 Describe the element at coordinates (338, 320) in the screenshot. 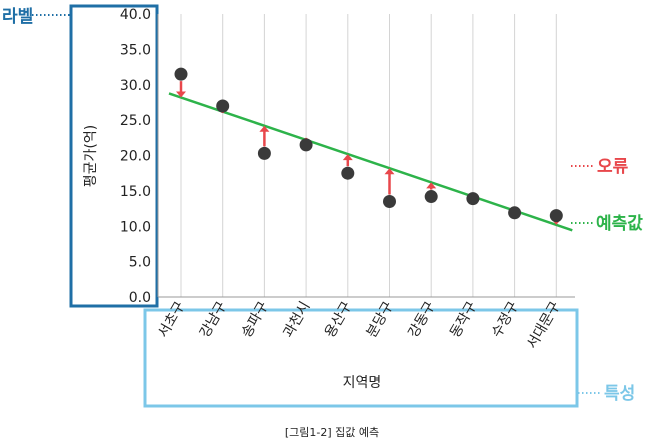

I see `x-tick-label: 용산구` at that location.